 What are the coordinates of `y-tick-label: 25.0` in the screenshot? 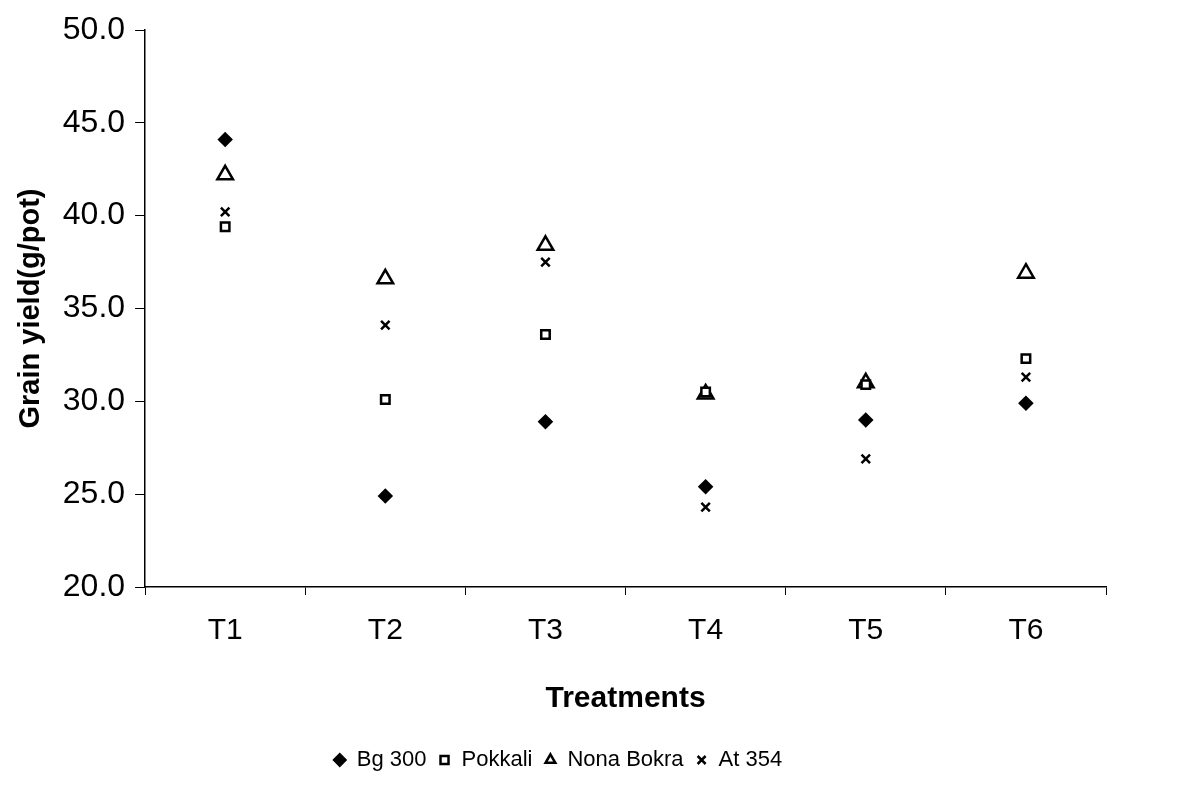 It's located at (94, 491).